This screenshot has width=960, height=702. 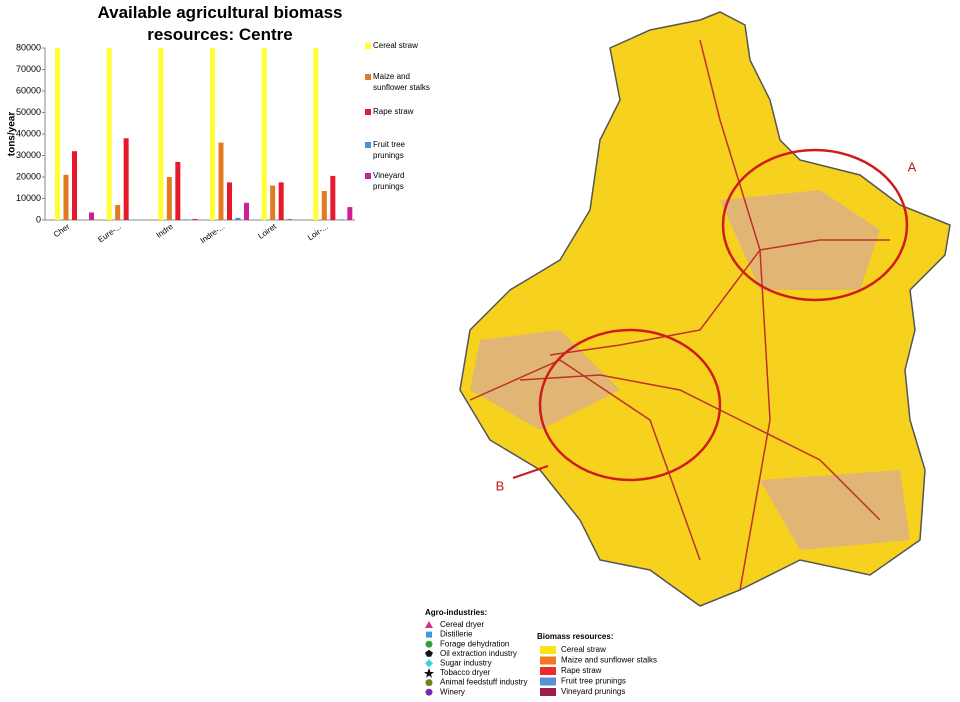 I want to click on y-tick-label: 0, so click(x=38, y=219).